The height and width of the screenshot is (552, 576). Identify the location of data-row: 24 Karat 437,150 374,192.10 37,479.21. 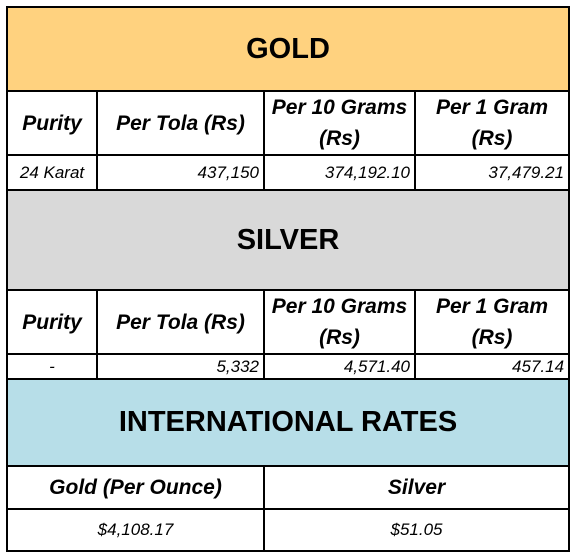
(288, 172).